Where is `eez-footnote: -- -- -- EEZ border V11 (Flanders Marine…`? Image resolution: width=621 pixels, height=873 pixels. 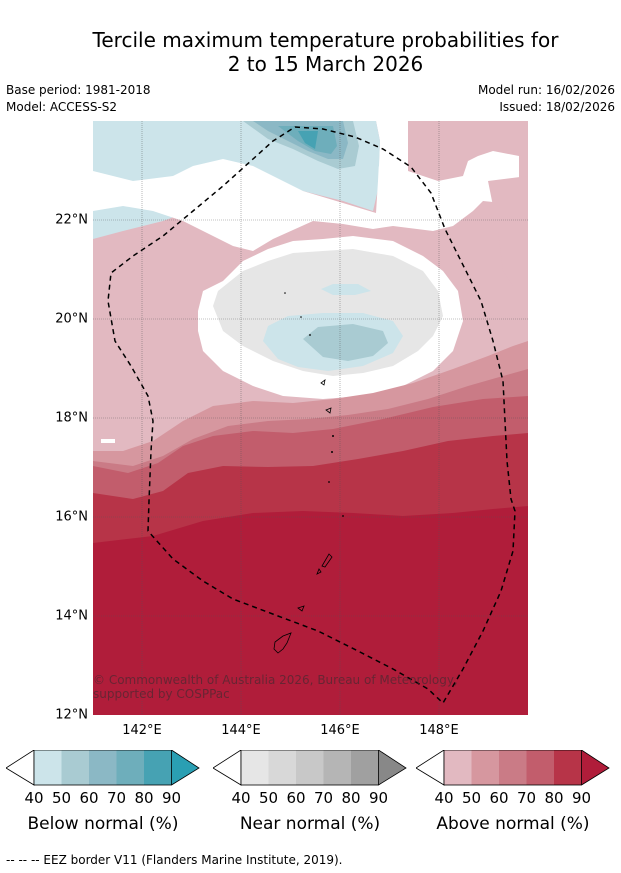
eez-footnote: -- -- -- EEZ border V11 (Flanders Marine… is located at coordinates (174, 860).